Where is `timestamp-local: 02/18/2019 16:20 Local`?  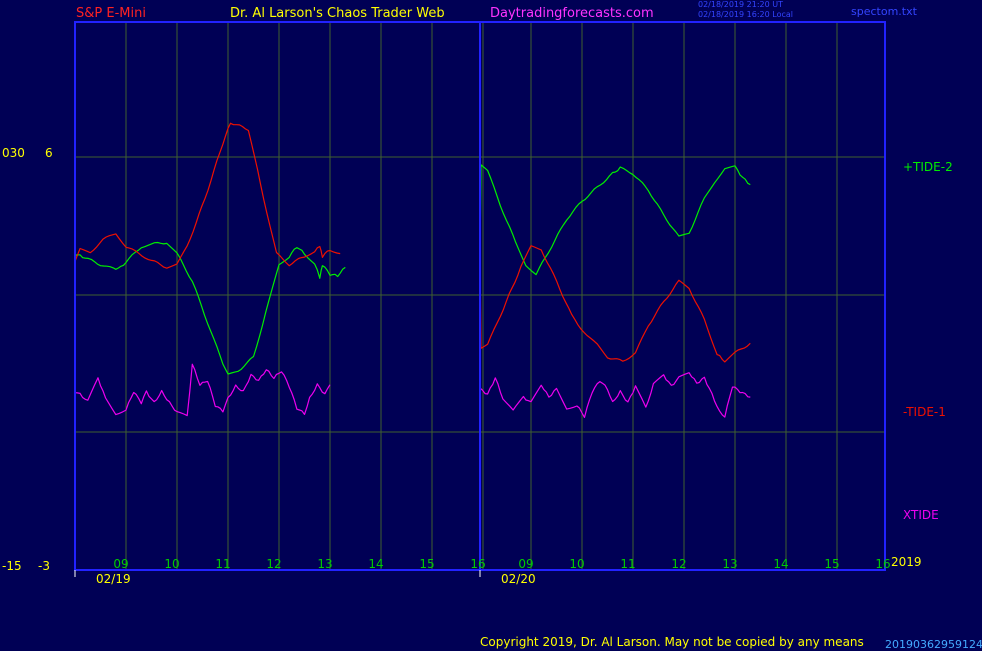
timestamp-local: 02/18/2019 16:20 Local is located at coordinates (745, 14).